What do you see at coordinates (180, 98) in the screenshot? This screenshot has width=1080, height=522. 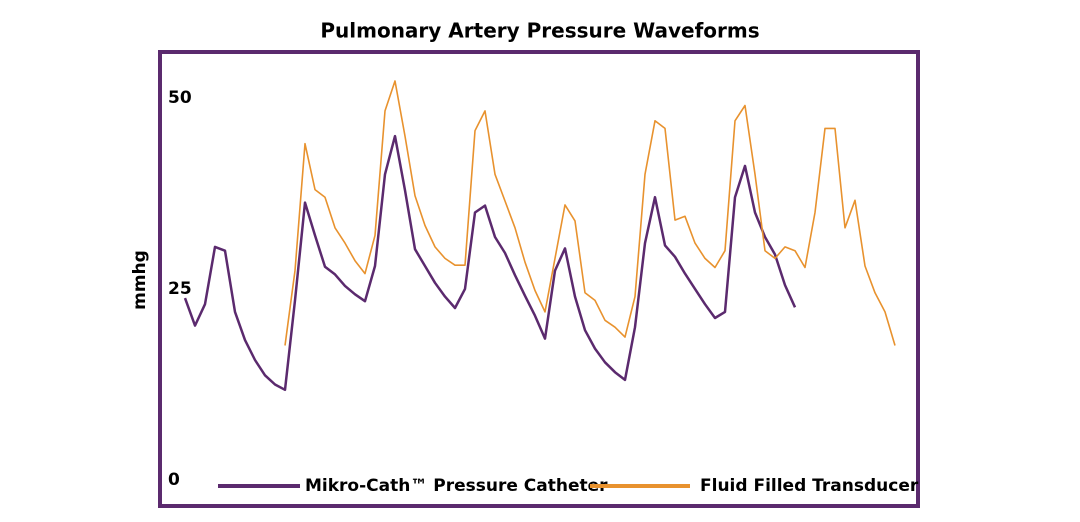 I see `y-tick-label: 50` at bounding box center [180, 98].